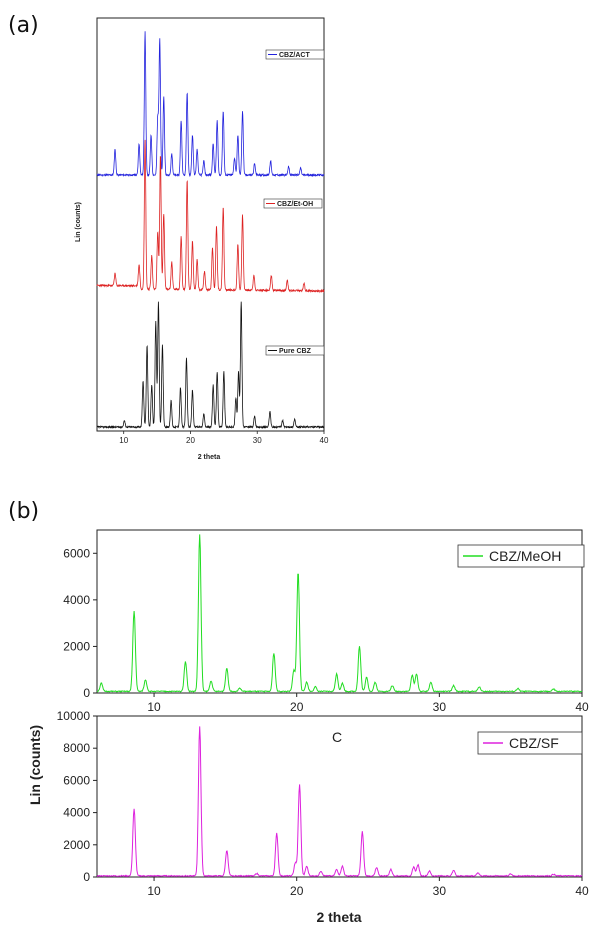 The width and height of the screenshot is (600, 937). Describe the element at coordinates (338, 917) in the screenshot. I see `panel-b-x-axis-label: 2 theta` at that location.